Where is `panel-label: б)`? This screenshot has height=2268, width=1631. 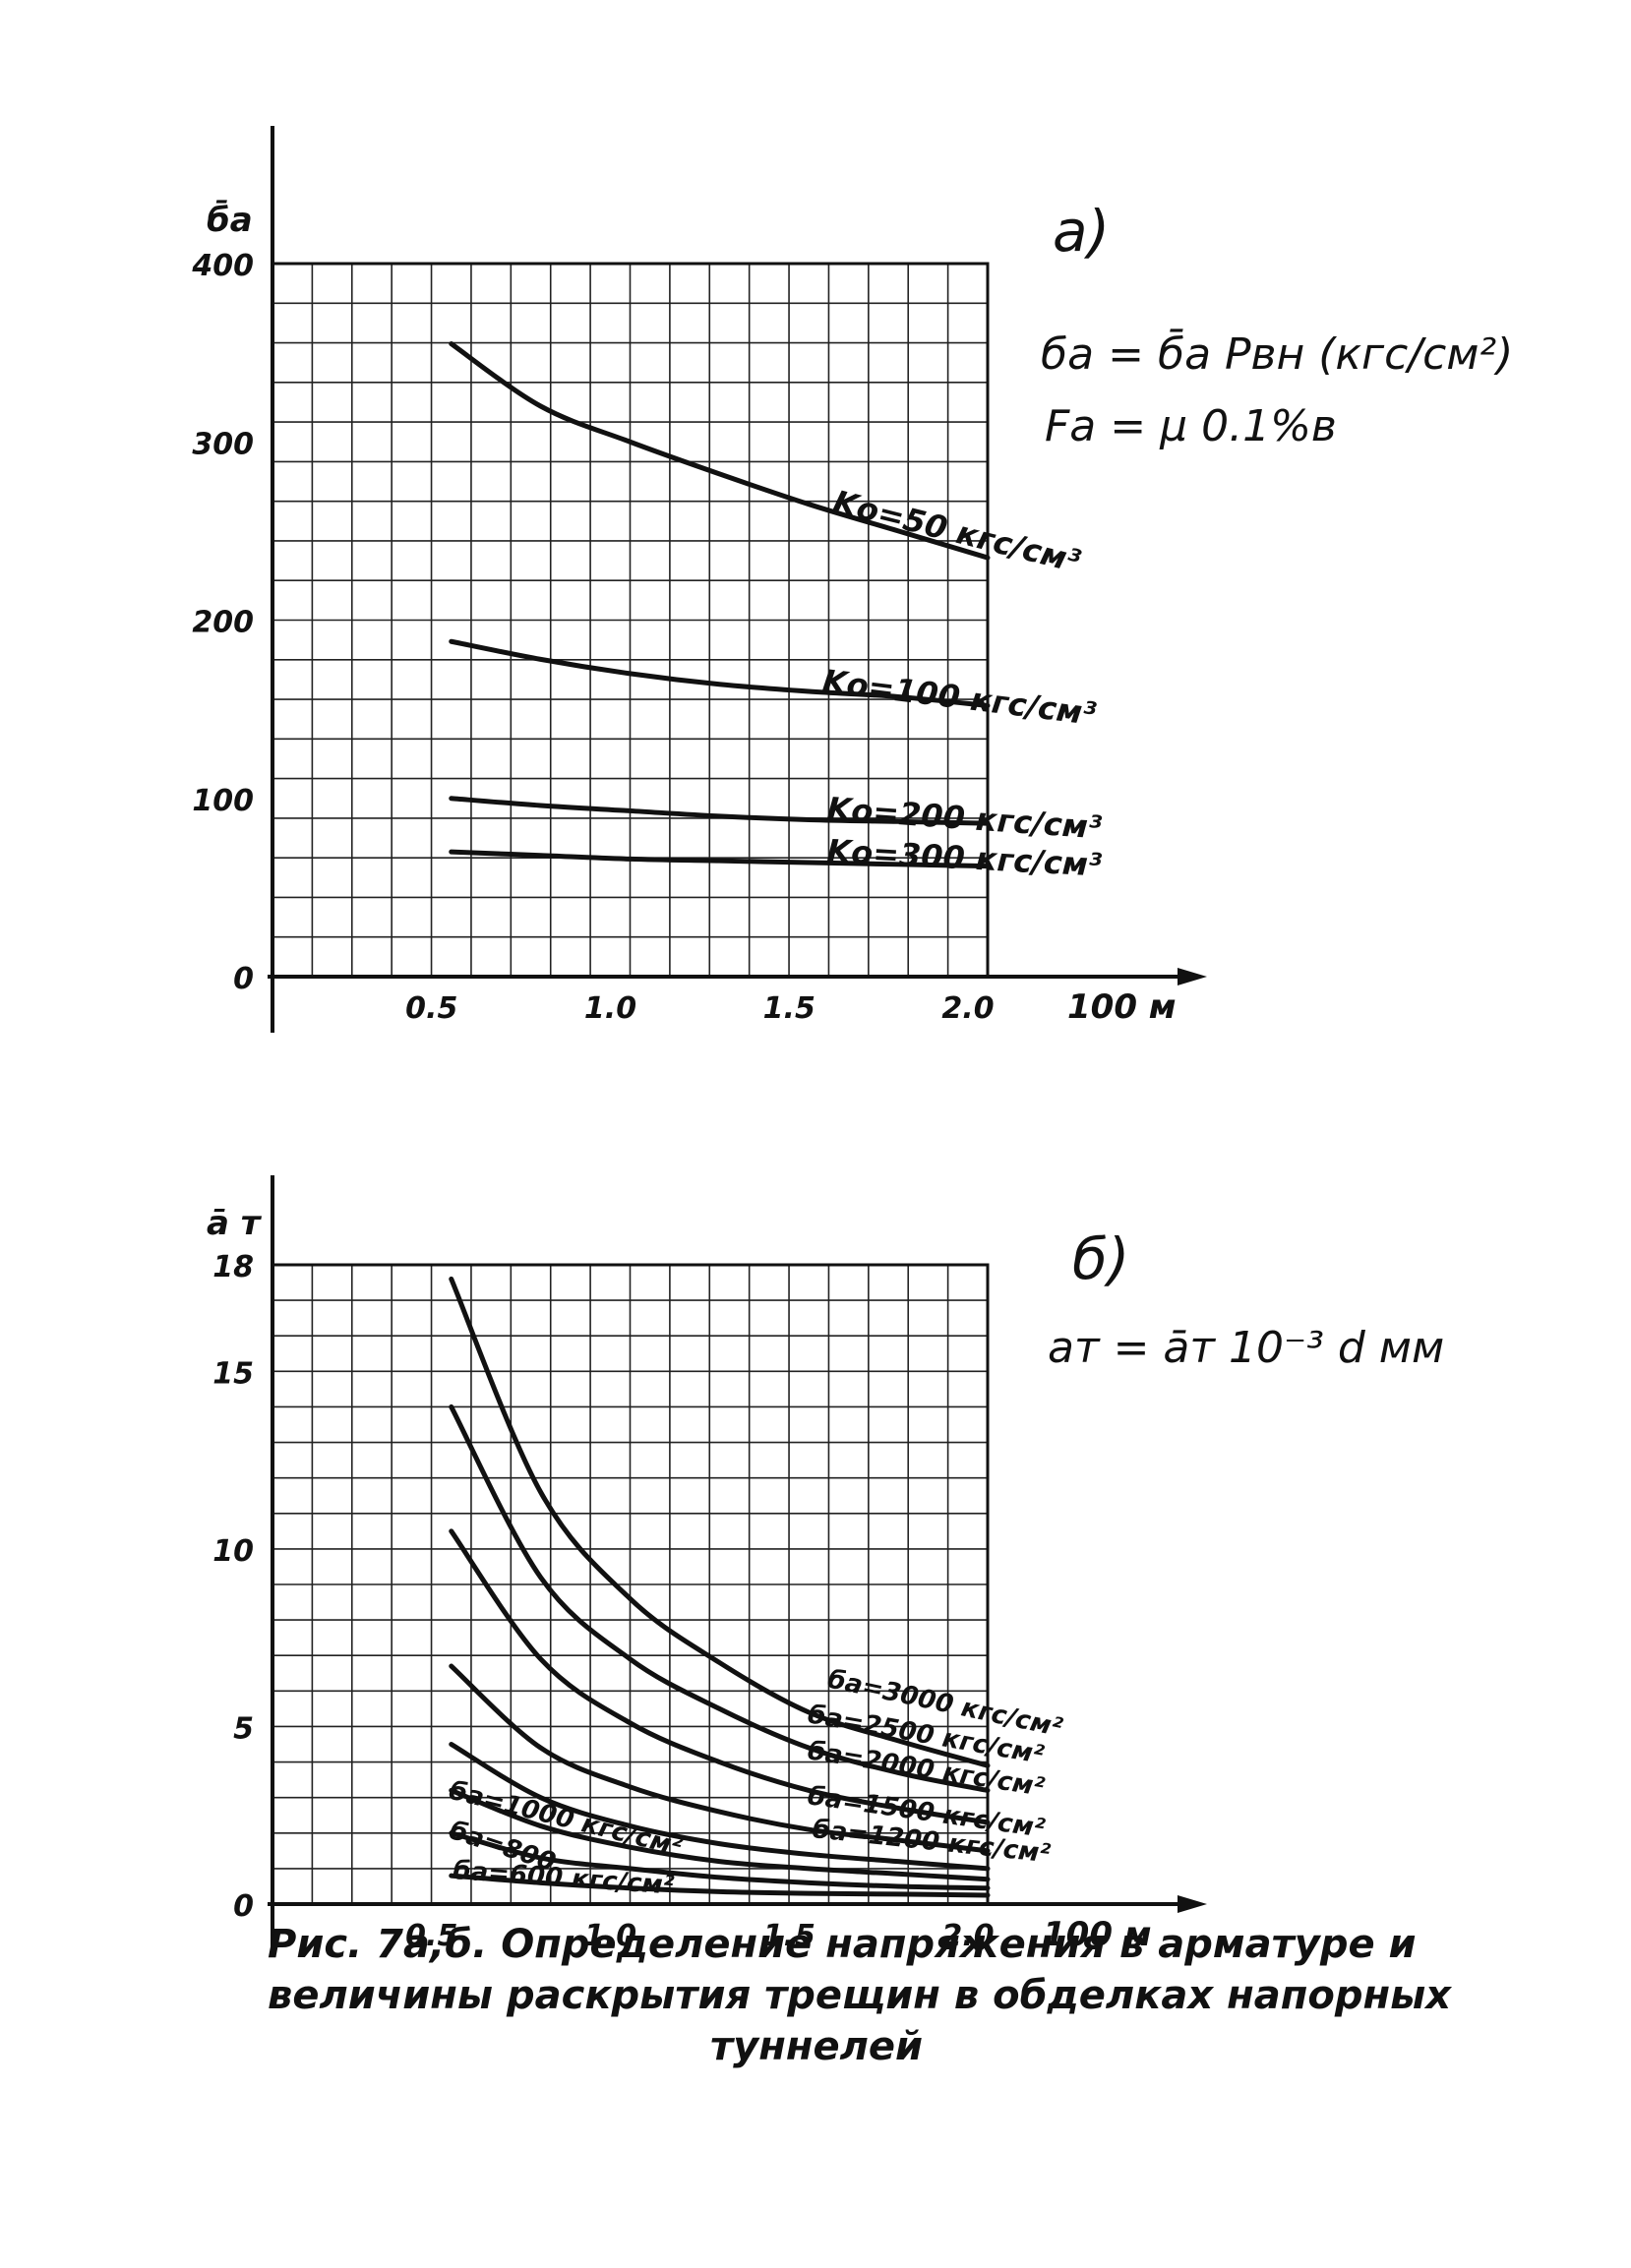
panel-label: б) is located at coordinates (1100, 1258).